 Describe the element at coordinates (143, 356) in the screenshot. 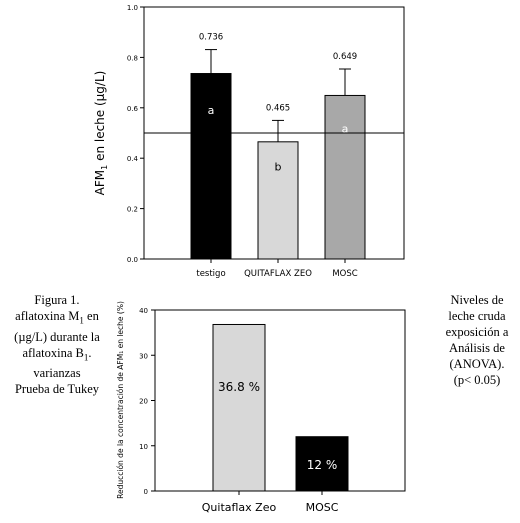

I see `y-tick-label: 30` at that location.